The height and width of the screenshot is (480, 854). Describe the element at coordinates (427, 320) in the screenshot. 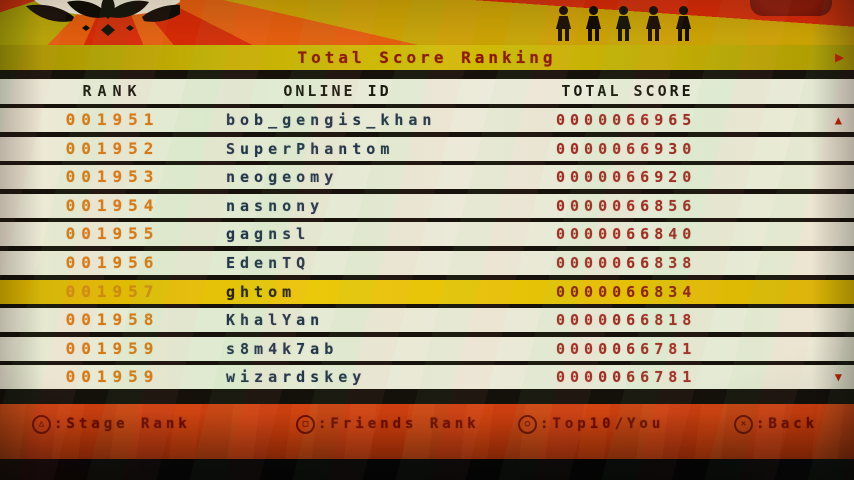

I see `table-row: 001958 KhalYan 0000066818` at that location.